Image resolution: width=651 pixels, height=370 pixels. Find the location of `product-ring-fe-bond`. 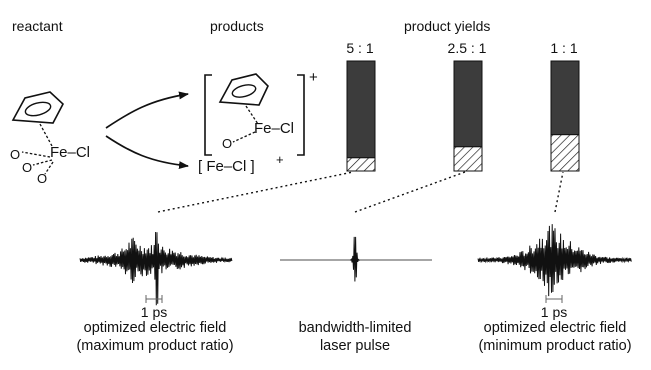

product-ring-fe-bond is located at coordinates (252, 115).